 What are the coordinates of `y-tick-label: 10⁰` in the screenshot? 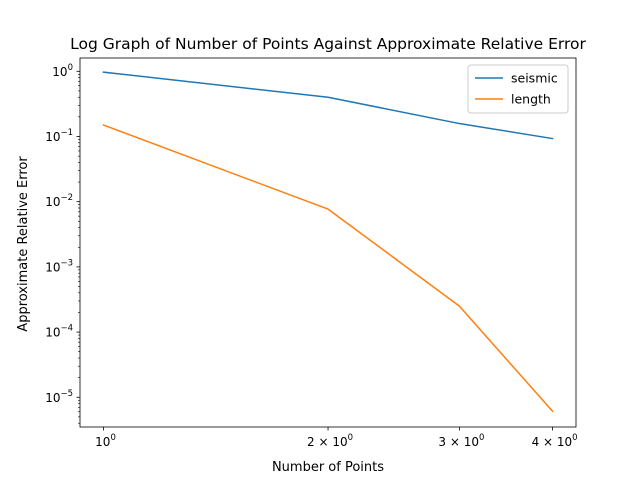 It's located at (62, 71).